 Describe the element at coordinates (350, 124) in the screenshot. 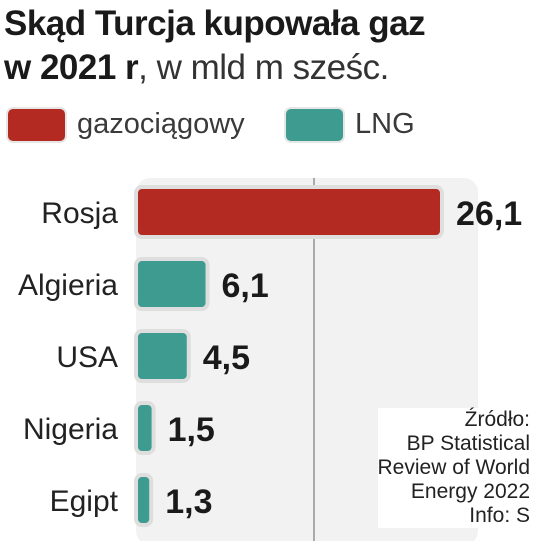

I see `legend-item-lng: LNG` at that location.